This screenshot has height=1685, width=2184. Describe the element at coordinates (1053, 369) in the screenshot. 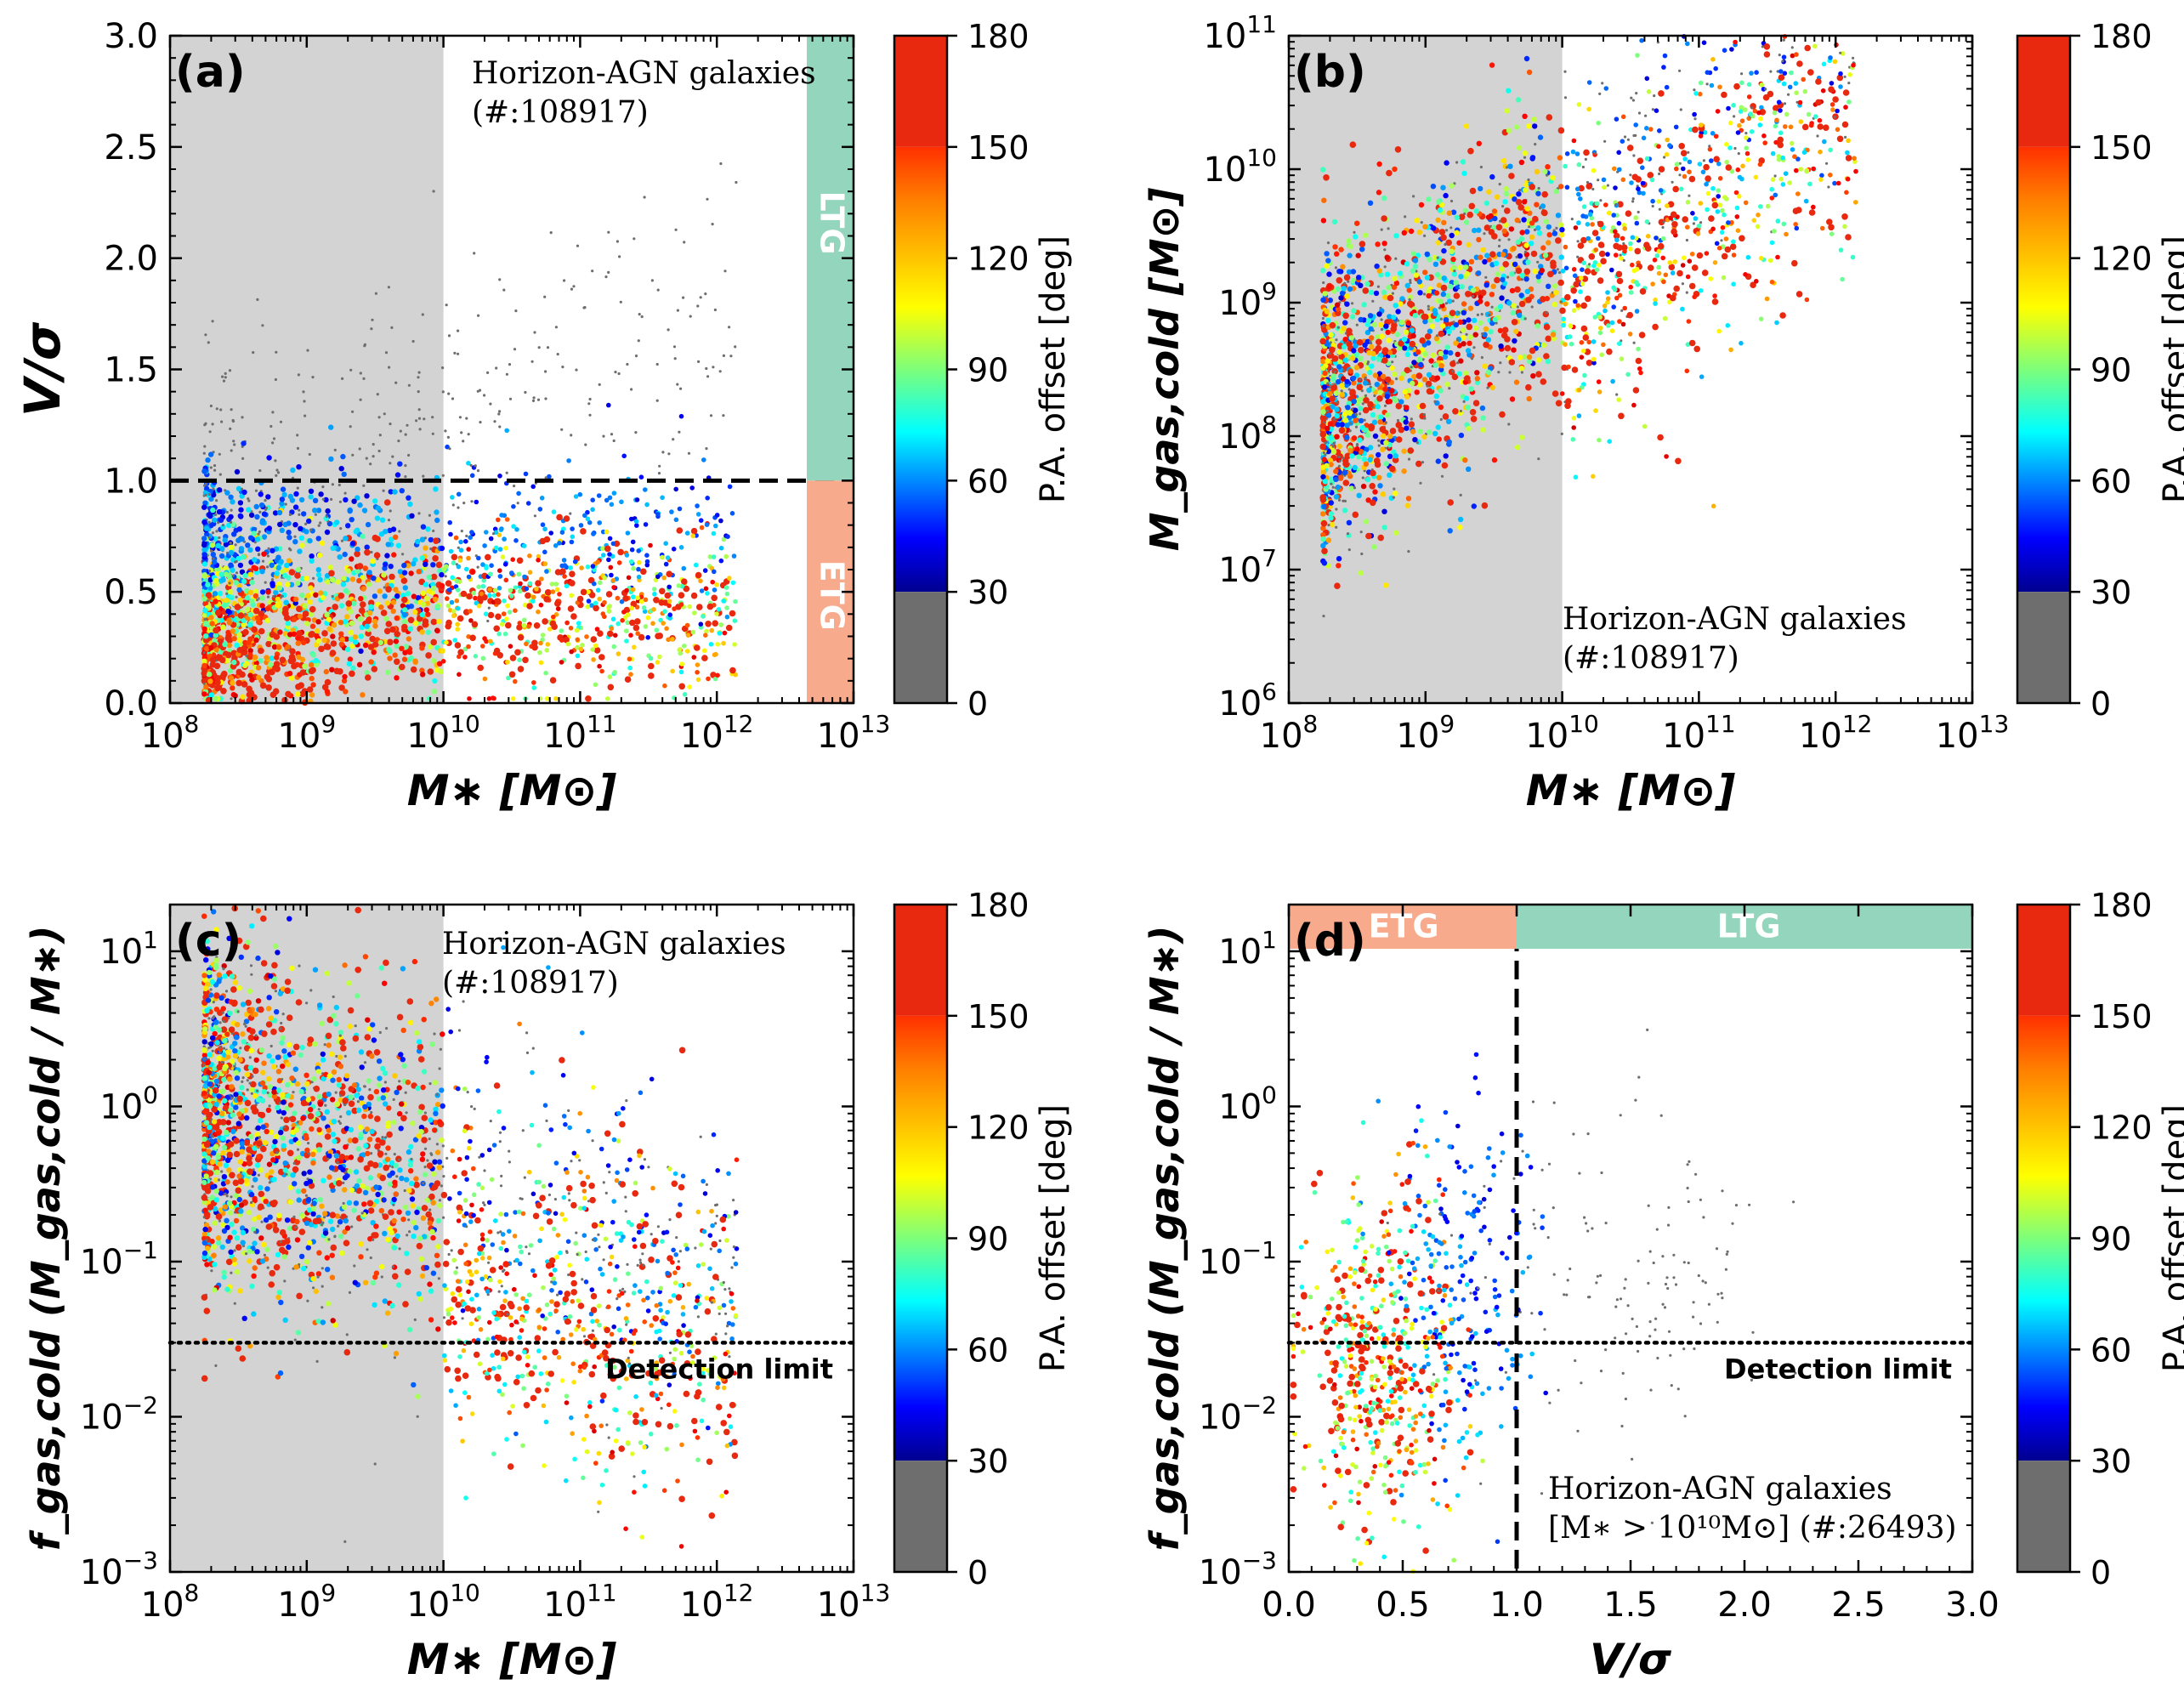

I see `colorbar-label: P.A. offset [deg]` at that location.